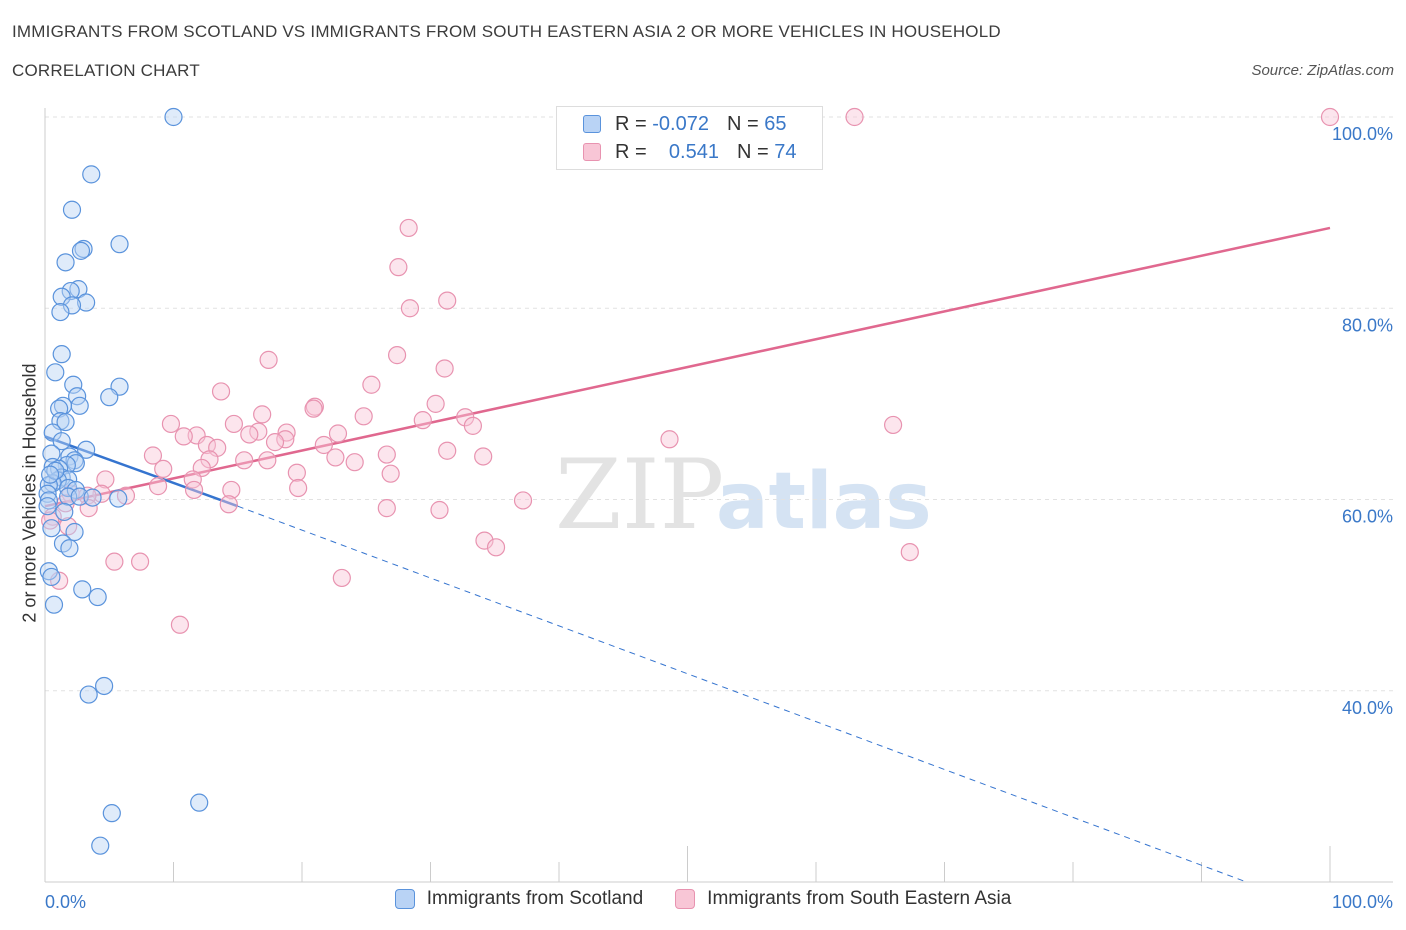 This screenshot has width=1406, height=930. Describe the element at coordinates (65, 902) in the screenshot. I see `x-tick-label: 0.0%` at that location.